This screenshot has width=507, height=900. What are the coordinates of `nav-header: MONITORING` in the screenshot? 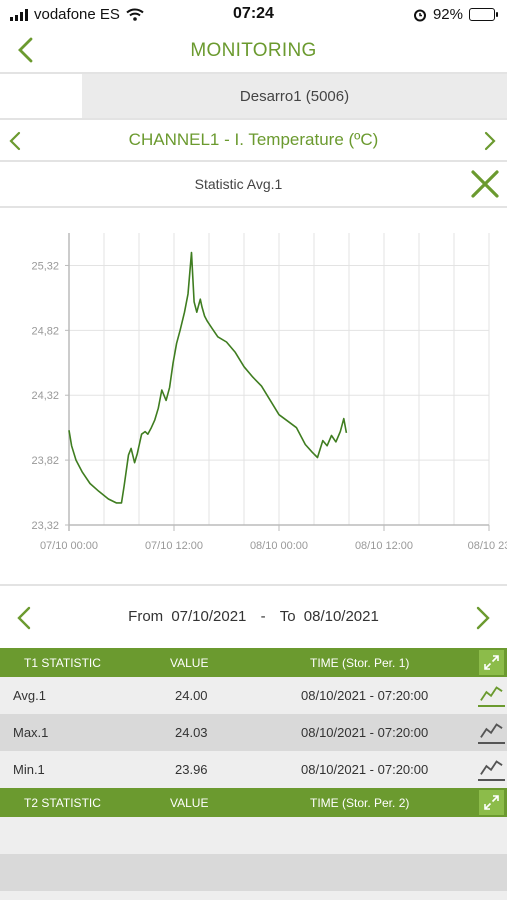 It's located at (253, 51).